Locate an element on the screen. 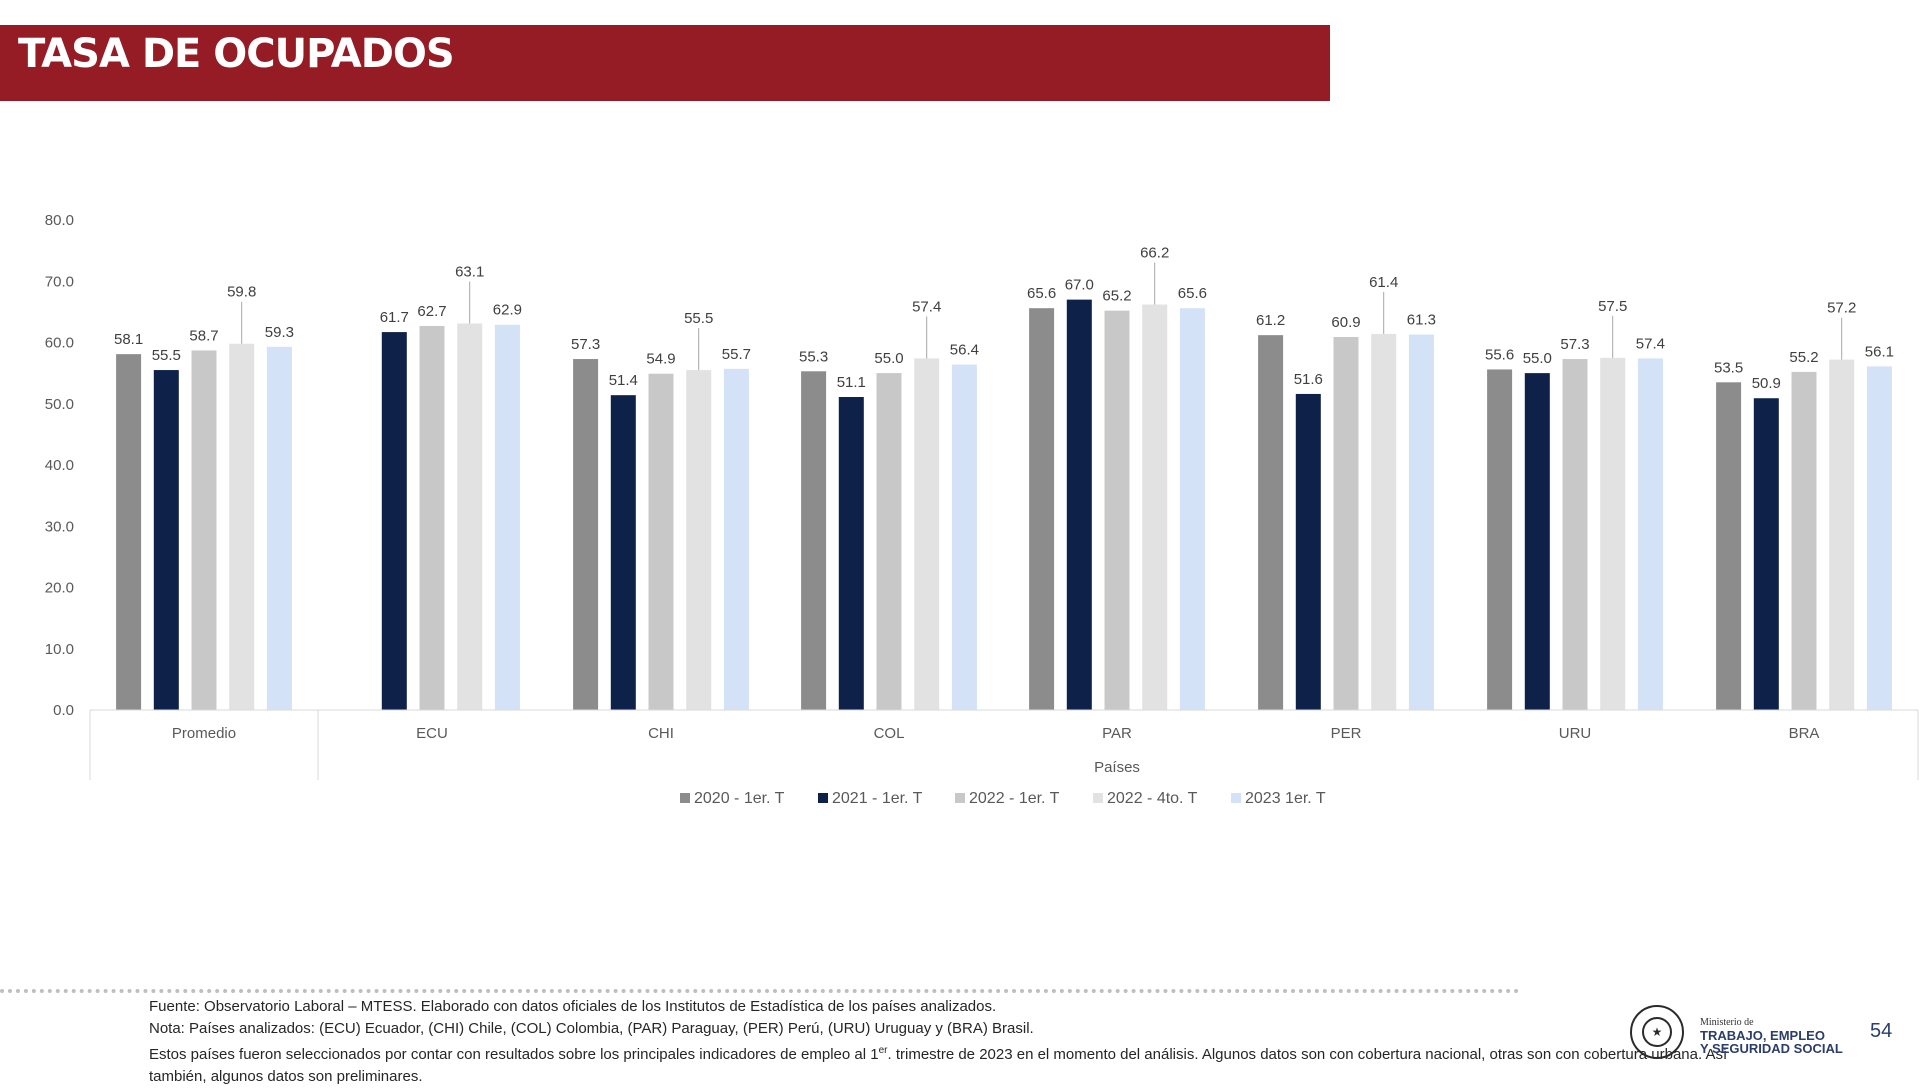 Image resolution: width=1920 pixels, height=1088 pixels. data-label: 55.0 is located at coordinates (888, 358).